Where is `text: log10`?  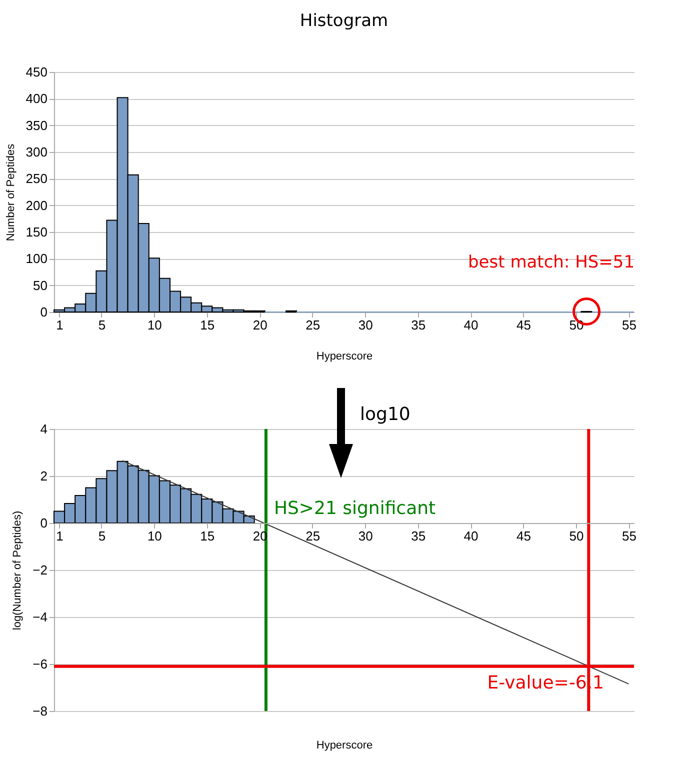
text: log10 is located at coordinates (385, 414).